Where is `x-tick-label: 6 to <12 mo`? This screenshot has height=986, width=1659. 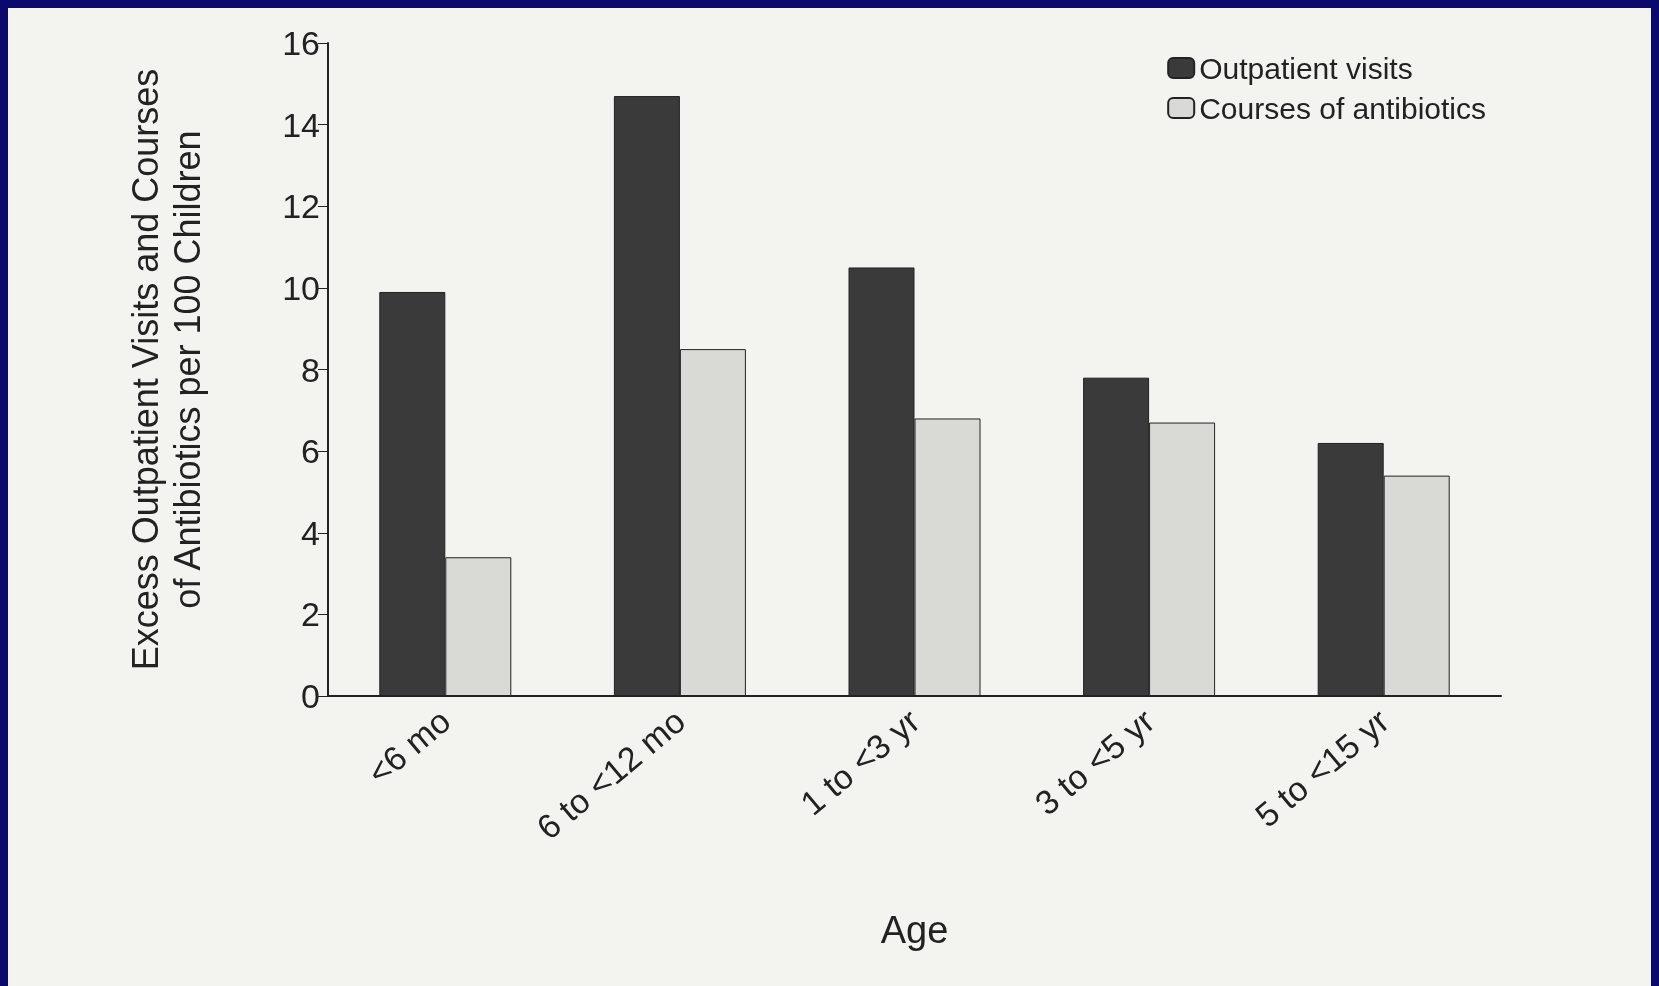
x-tick-label: 6 to <12 mo is located at coordinates (611, 774).